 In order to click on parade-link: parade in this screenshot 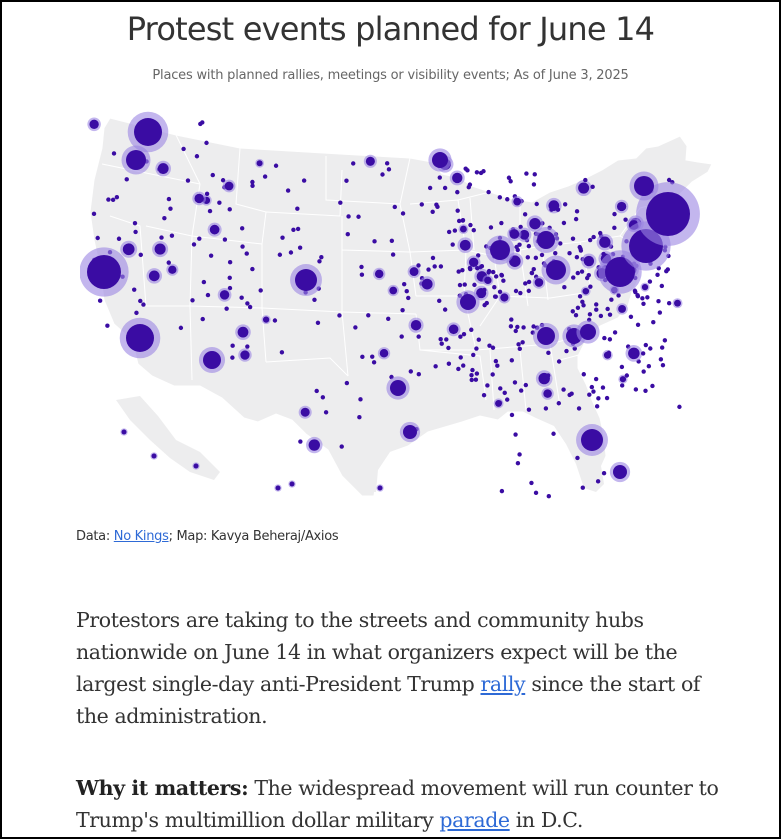, I will do `click(474, 820)`.